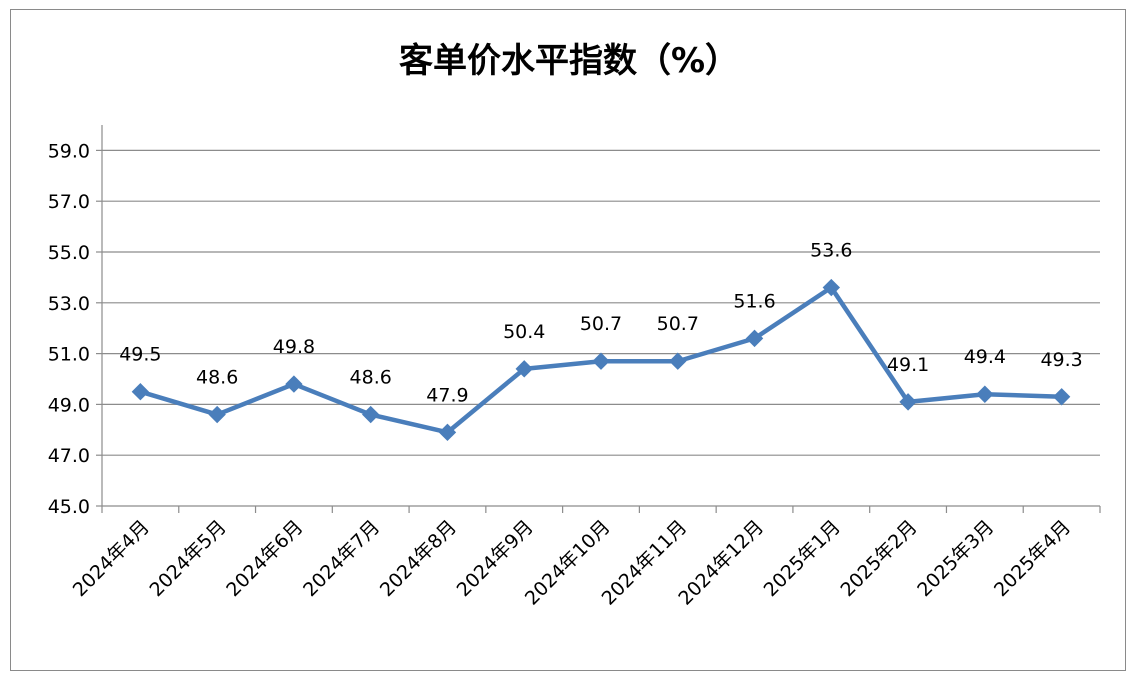  I want to click on y-tick-label-0: 45.0, so click(69, 507).